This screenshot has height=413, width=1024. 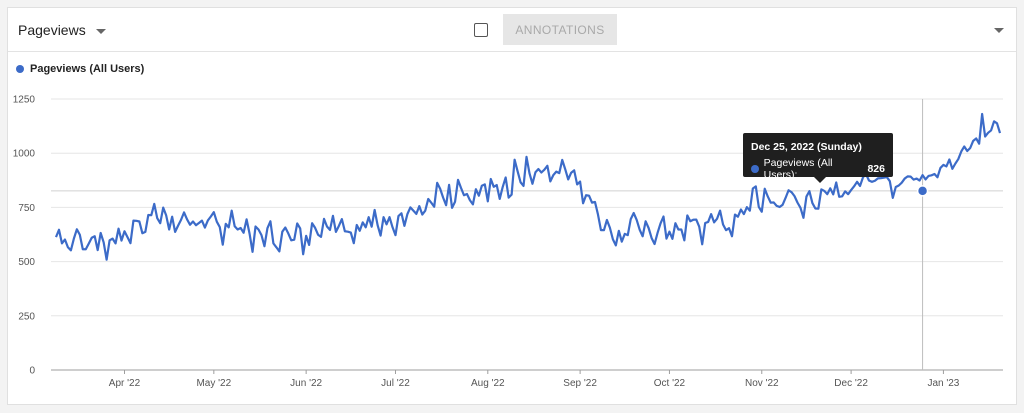 I want to click on x-tick-label: Nov '22, so click(x=762, y=383).